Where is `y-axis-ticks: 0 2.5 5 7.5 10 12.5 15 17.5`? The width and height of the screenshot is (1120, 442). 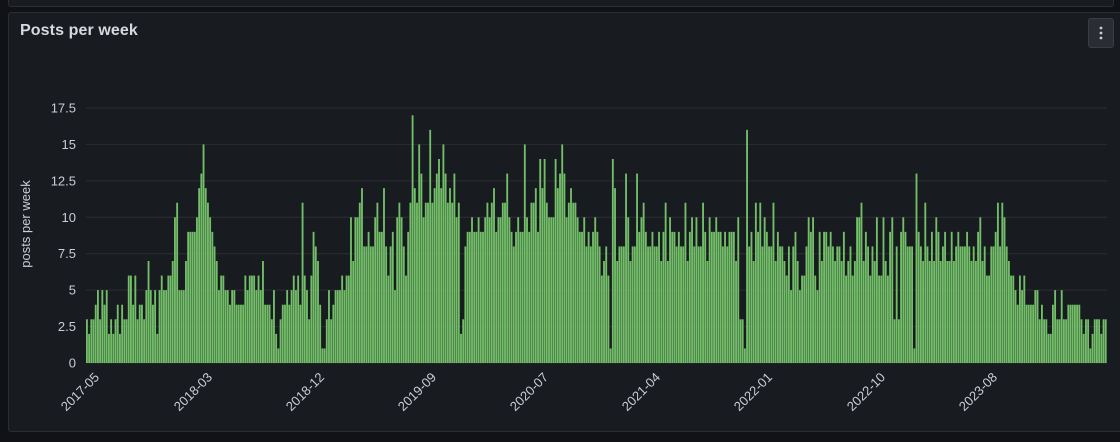
y-axis-ticks: 0 2.5 5 7.5 10 12.5 15 17.5 is located at coordinates (63, 236).